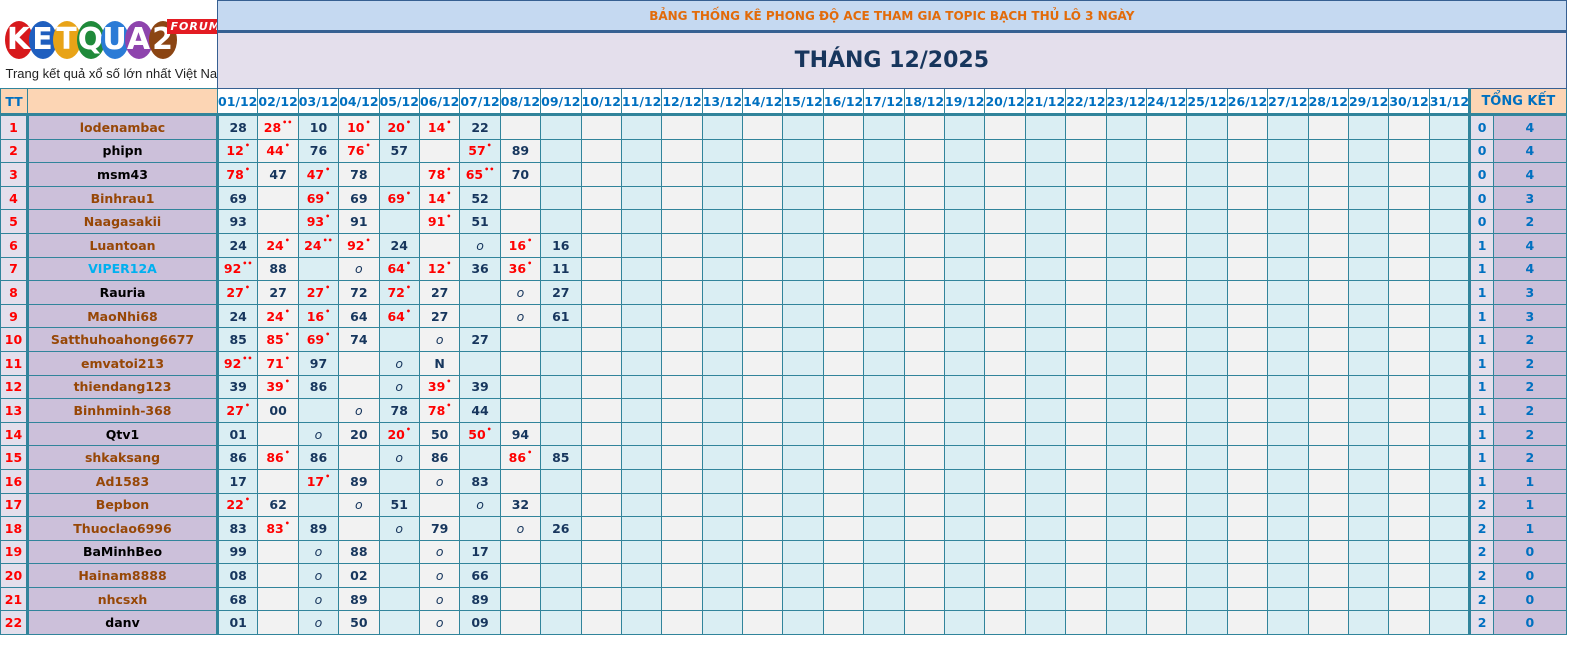 This screenshot has height=667, width=1588. Describe the element at coordinates (399, 434) in the screenshot. I see `day-cell: 20•` at that location.